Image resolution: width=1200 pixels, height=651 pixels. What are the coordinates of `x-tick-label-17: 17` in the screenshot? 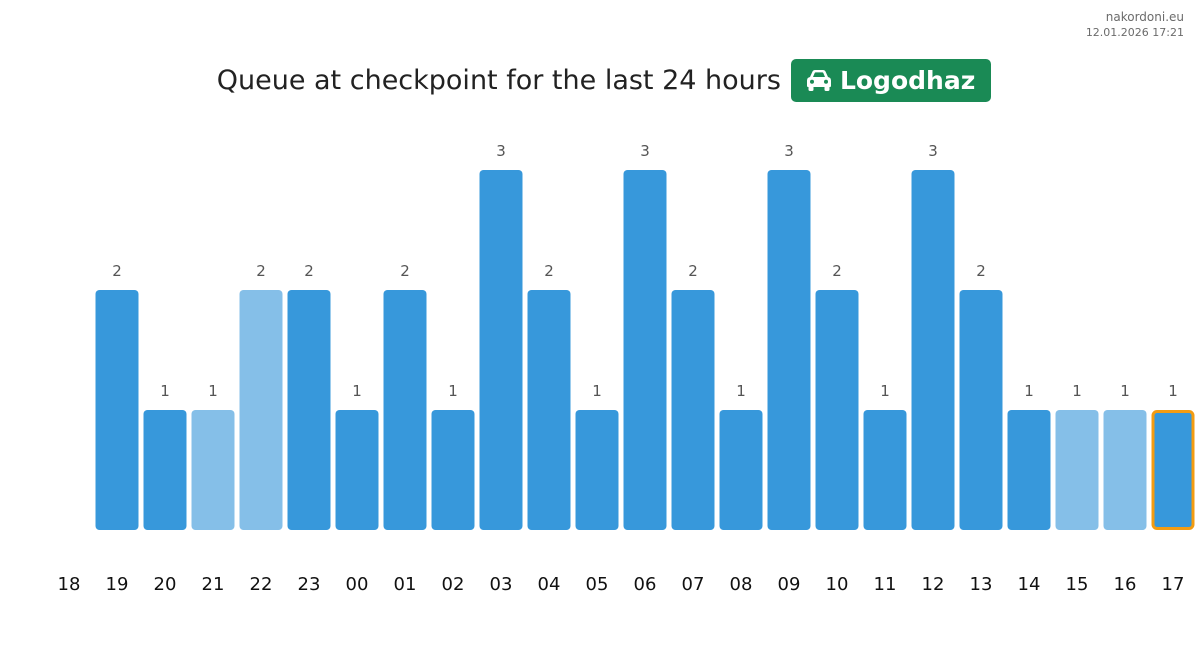 It's located at (1173, 584).